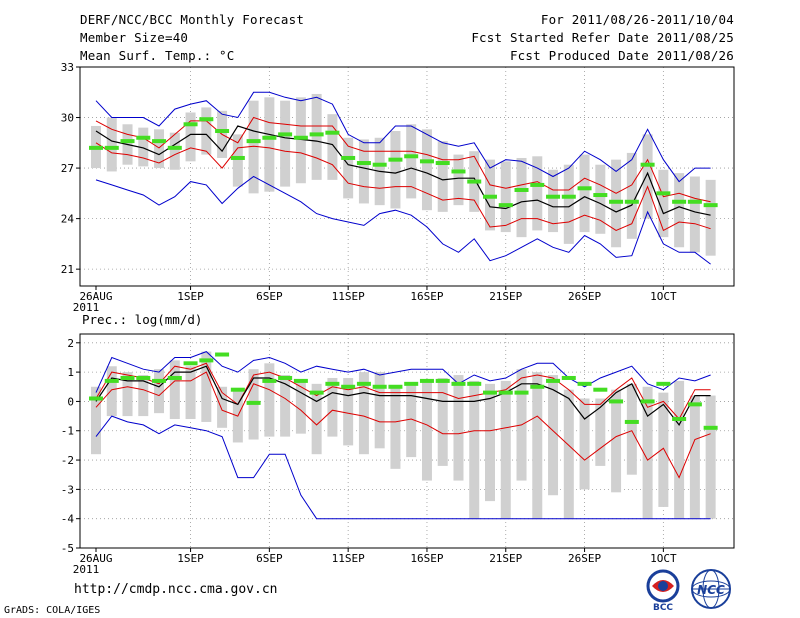  What do you see at coordinates (70, 343) in the screenshot?
I see `y-tick-label: 2` at bounding box center [70, 343].